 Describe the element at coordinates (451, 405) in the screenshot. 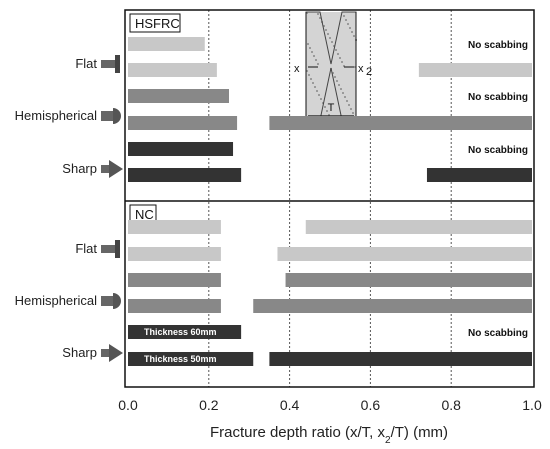

I see `x-tick-label: 0.8` at that location.